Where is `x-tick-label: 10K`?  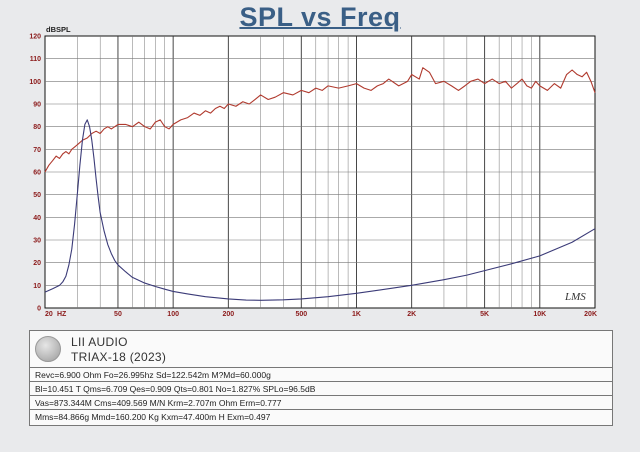 x-tick-label: 10K is located at coordinates (539, 314).